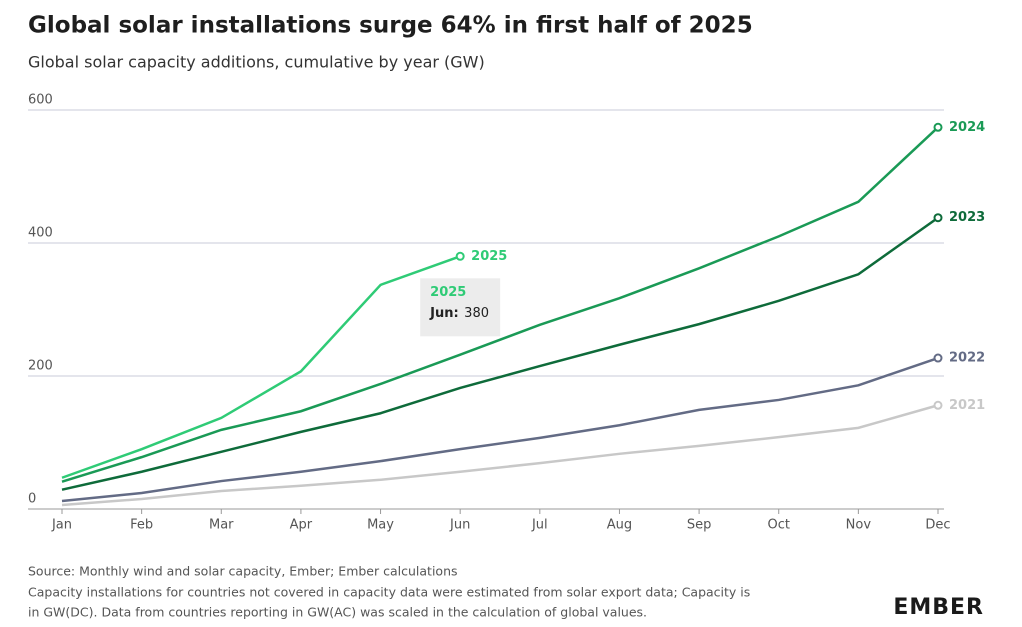 Image resolution: width=1022 pixels, height=627 pixels. Describe the element at coordinates (859, 525) in the screenshot. I see `x-tick-label: Nov` at that location.